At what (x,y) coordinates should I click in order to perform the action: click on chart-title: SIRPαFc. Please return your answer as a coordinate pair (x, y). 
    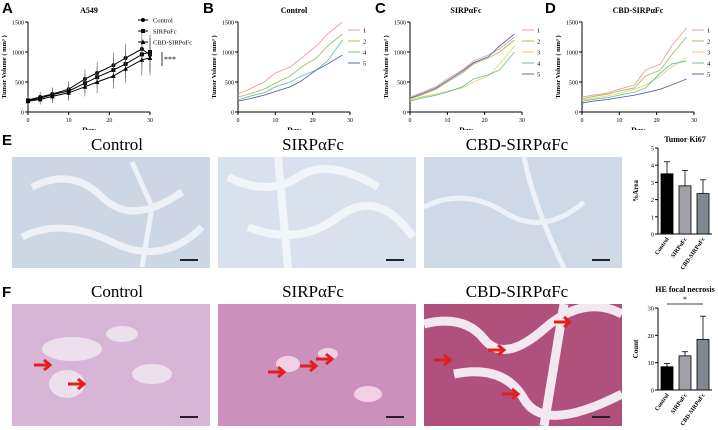
    Looking at the image, I should click on (466, 10).